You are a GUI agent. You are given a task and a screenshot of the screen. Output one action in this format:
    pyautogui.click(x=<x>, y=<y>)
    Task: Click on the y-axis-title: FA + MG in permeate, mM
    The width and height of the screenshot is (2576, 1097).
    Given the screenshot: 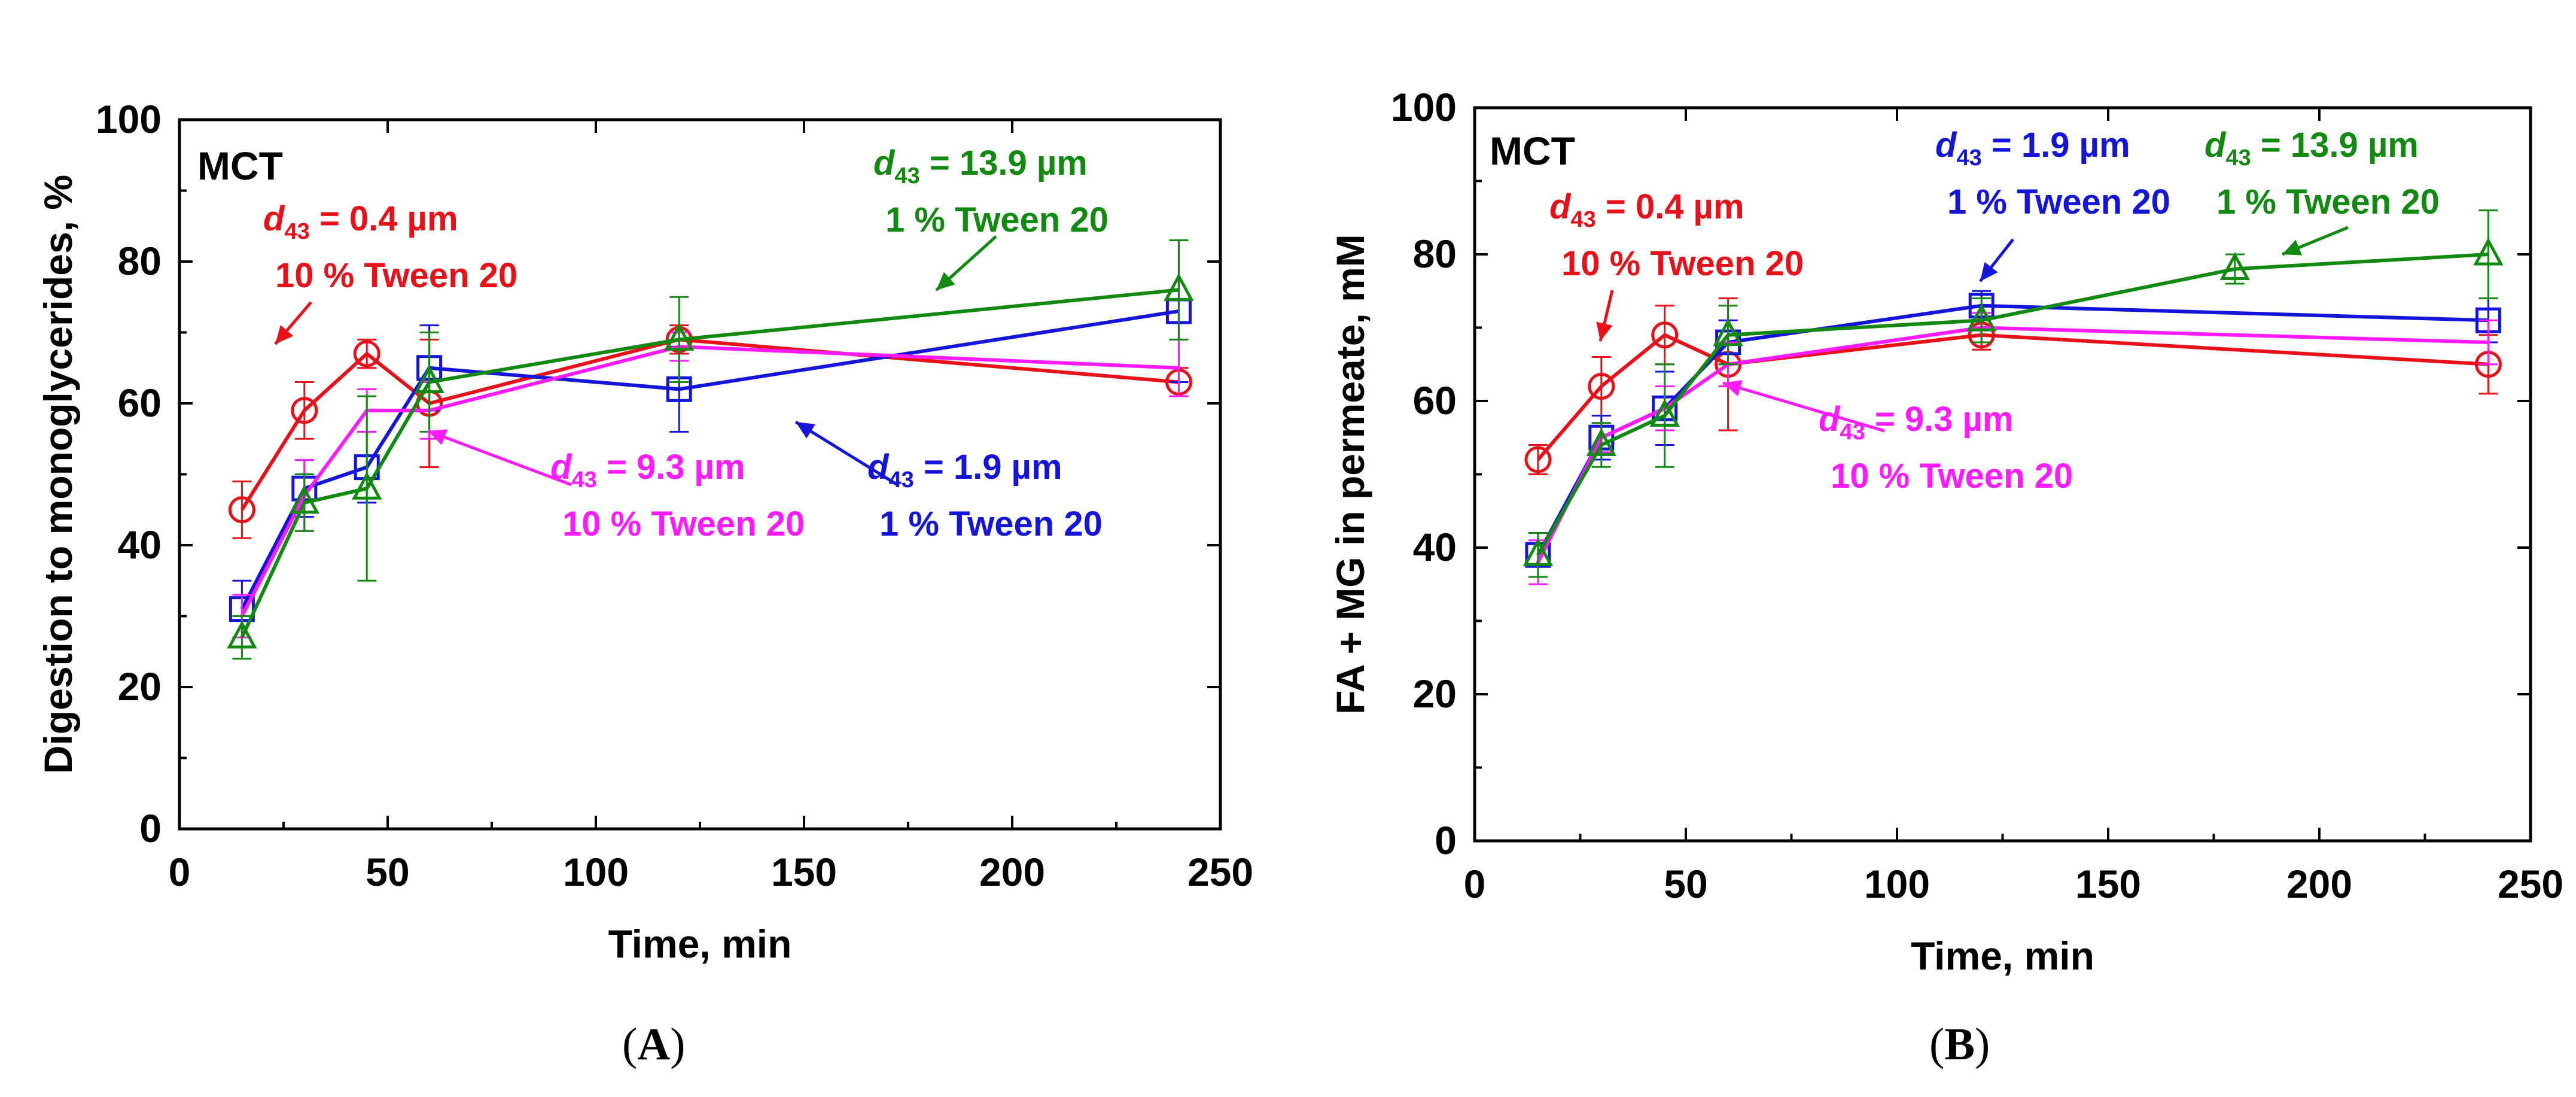 What is the action you would take?
    pyautogui.click(x=1350, y=474)
    